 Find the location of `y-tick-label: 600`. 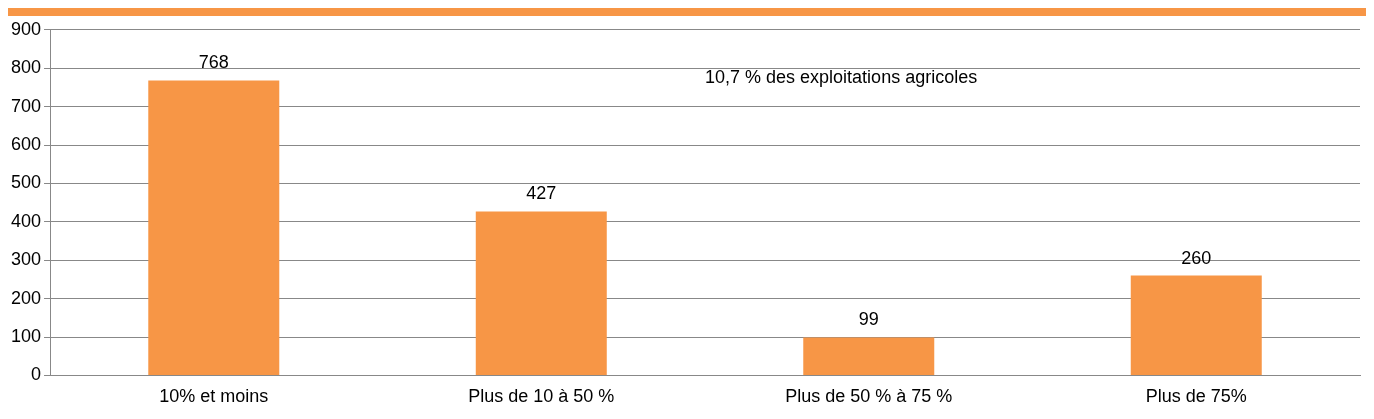

y-tick-label: 600 is located at coordinates (26, 143).